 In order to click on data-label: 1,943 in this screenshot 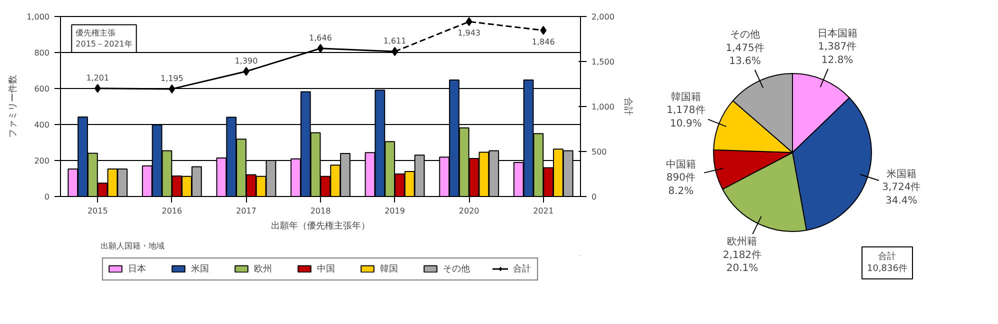, I will do `click(469, 33)`.